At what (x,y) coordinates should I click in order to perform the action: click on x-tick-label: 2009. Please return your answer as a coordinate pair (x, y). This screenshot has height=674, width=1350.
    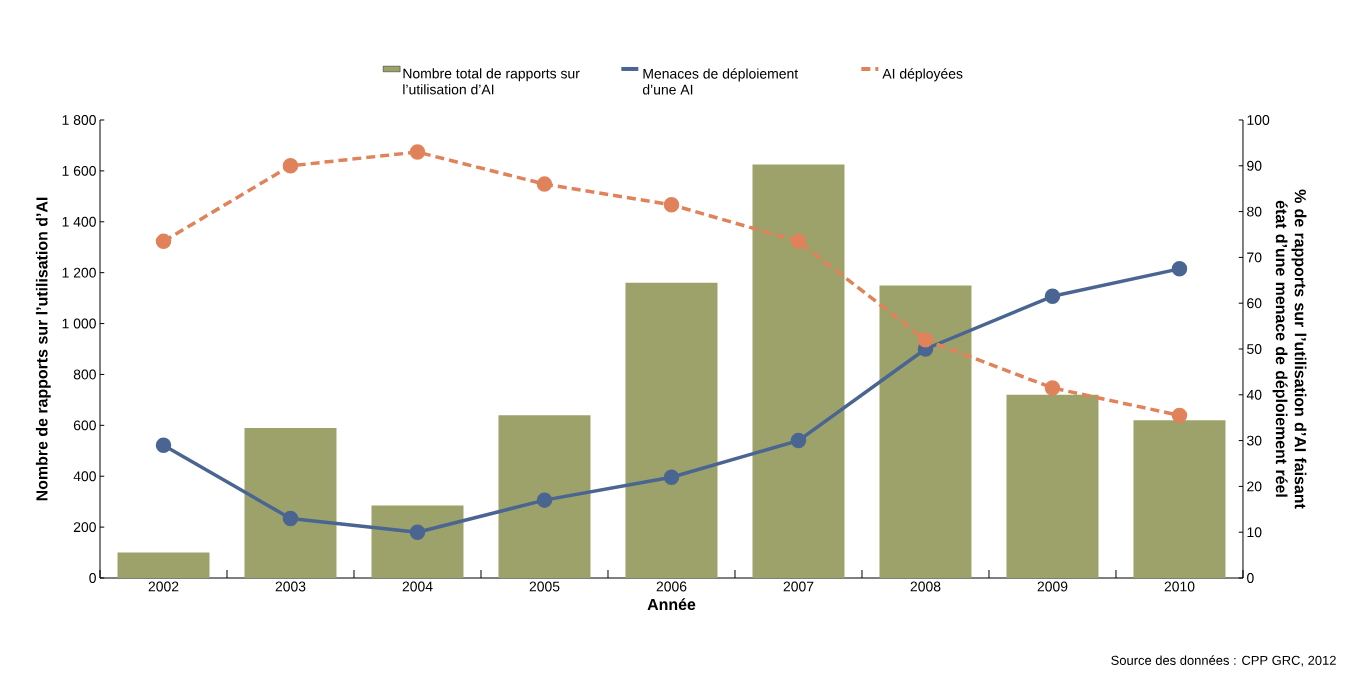
    Looking at the image, I should click on (1052, 586).